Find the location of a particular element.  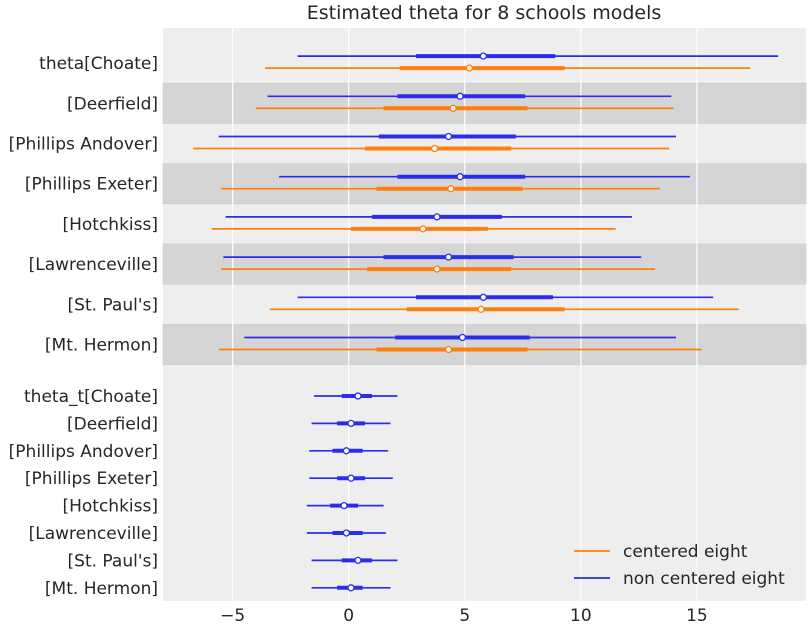

x-tick-label: 5 is located at coordinates (464, 616).